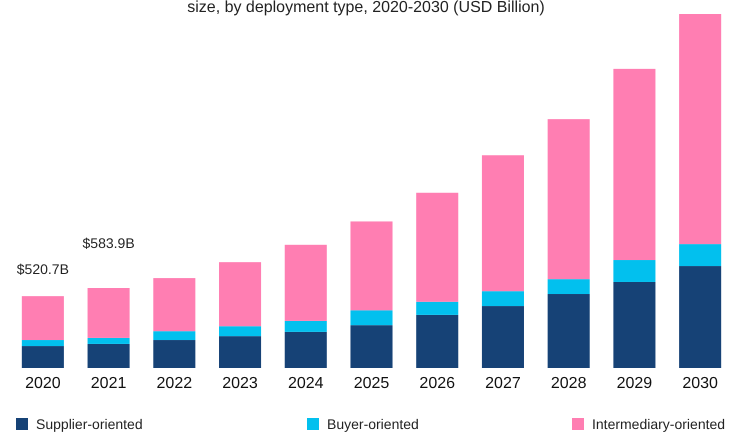 Image resolution: width=733 pixels, height=434 pixels. What do you see at coordinates (373, 424) in the screenshot?
I see `legend-label: Buyer-oriented` at bounding box center [373, 424].